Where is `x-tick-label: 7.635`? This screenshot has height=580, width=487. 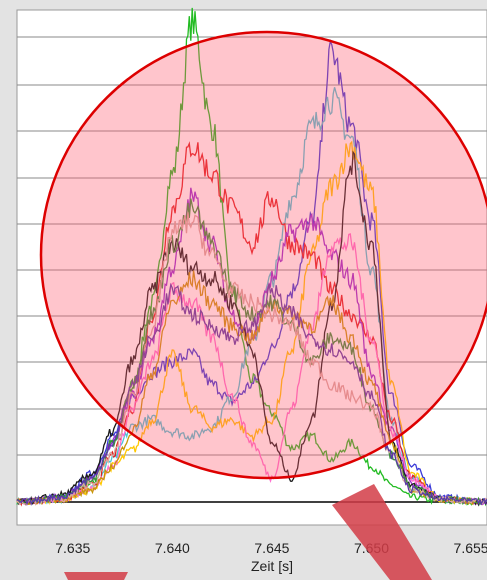 x-tick-label: 7.635 is located at coordinates (72, 548).